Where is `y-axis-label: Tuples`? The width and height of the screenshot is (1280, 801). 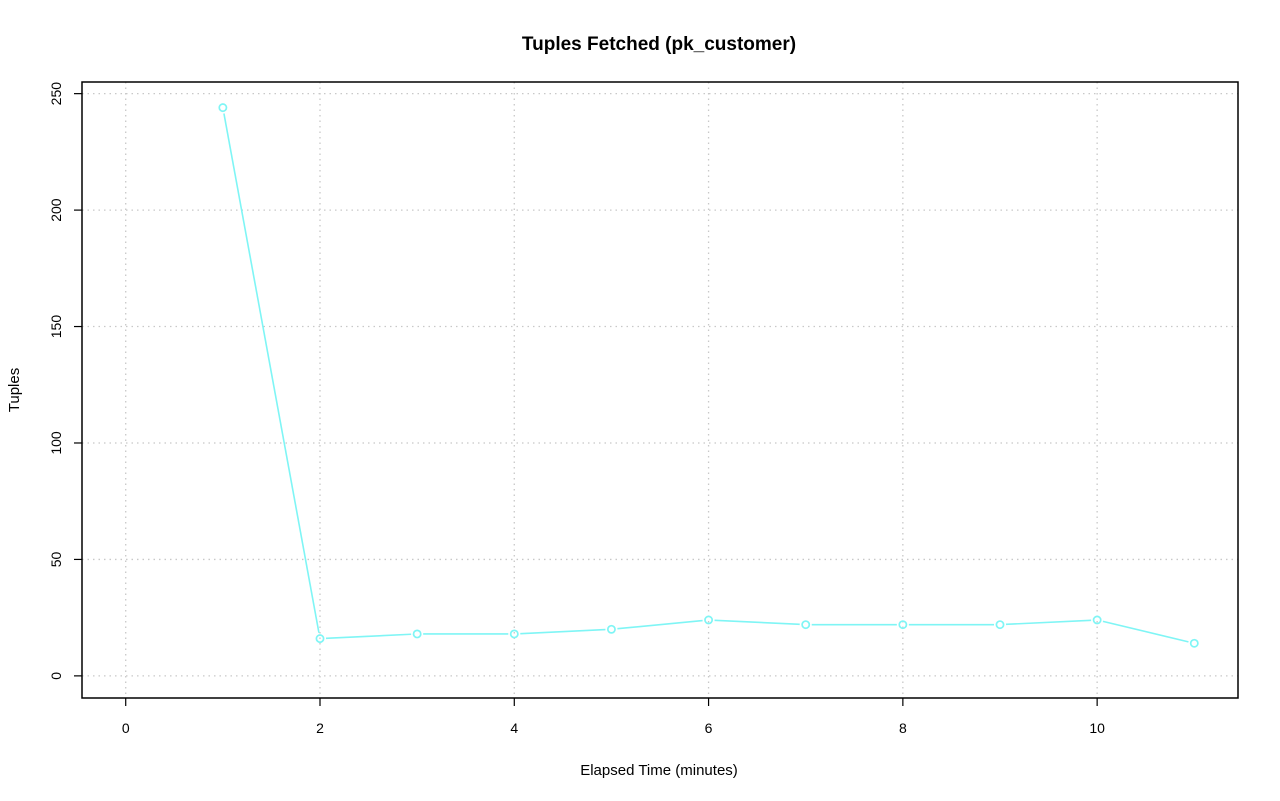 y-axis-label: Tuples is located at coordinates (14, 390).